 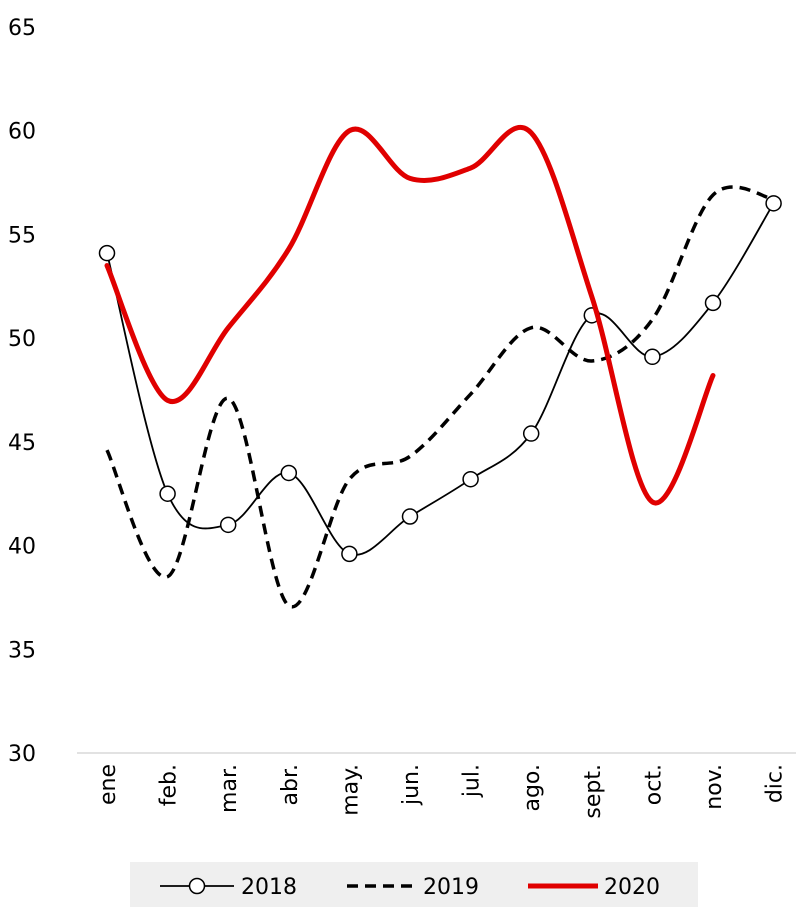 What do you see at coordinates (22, 391) in the screenshot?
I see `y-axis-ticks: 30 35 40 45 50 55 60 65` at bounding box center [22, 391].